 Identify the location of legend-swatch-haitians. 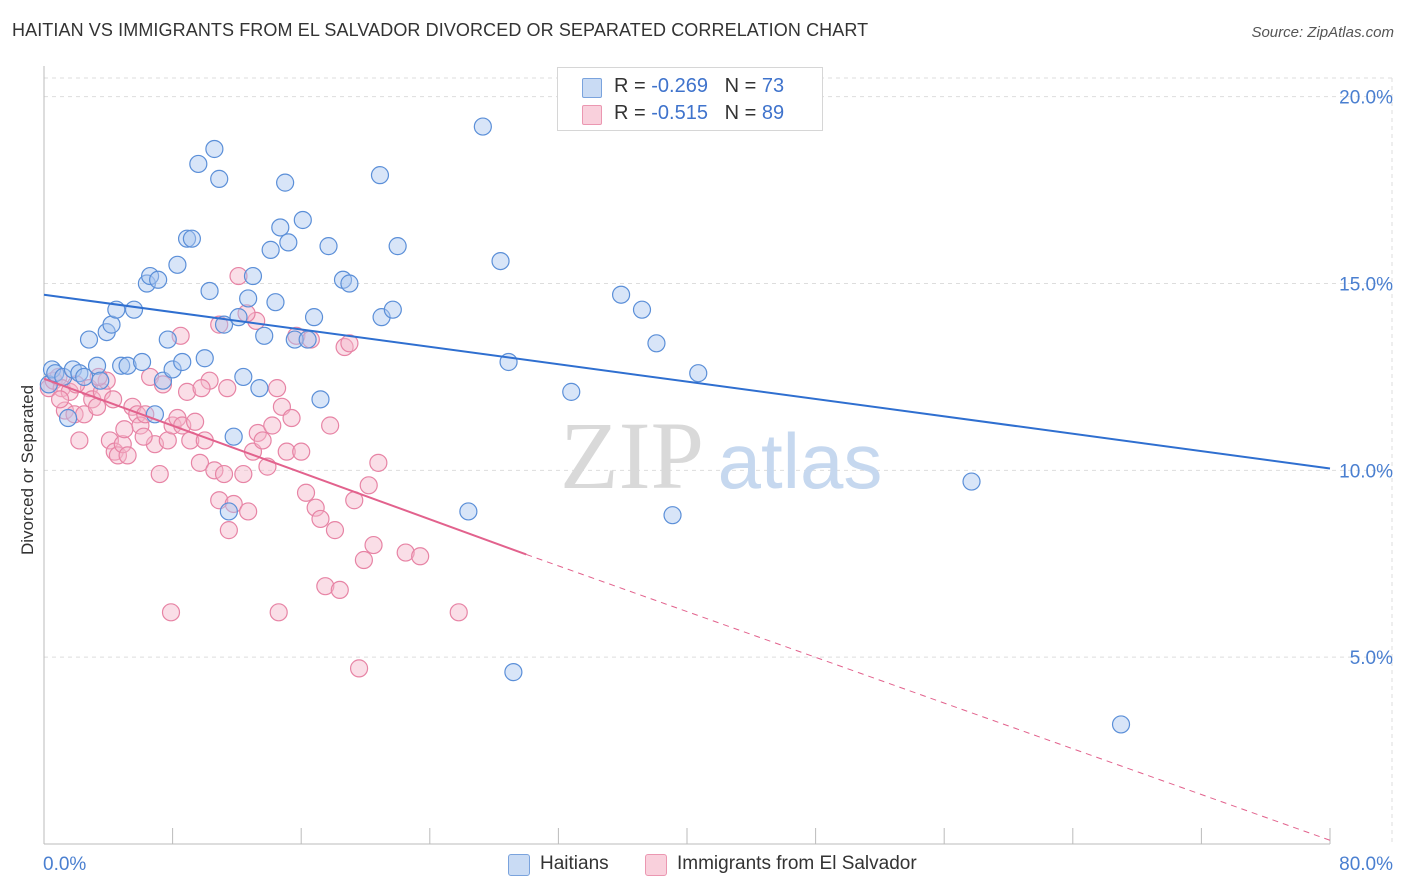
(592, 88).